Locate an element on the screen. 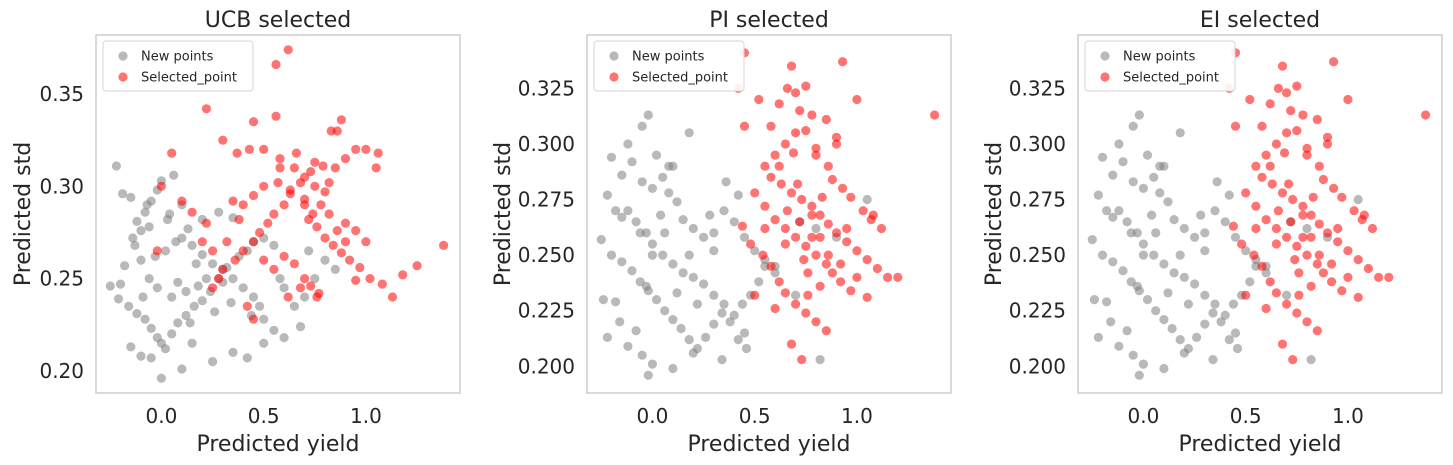 This screenshot has width=1453, height=465. y-tick-label: 0.225 is located at coordinates (1037, 311).